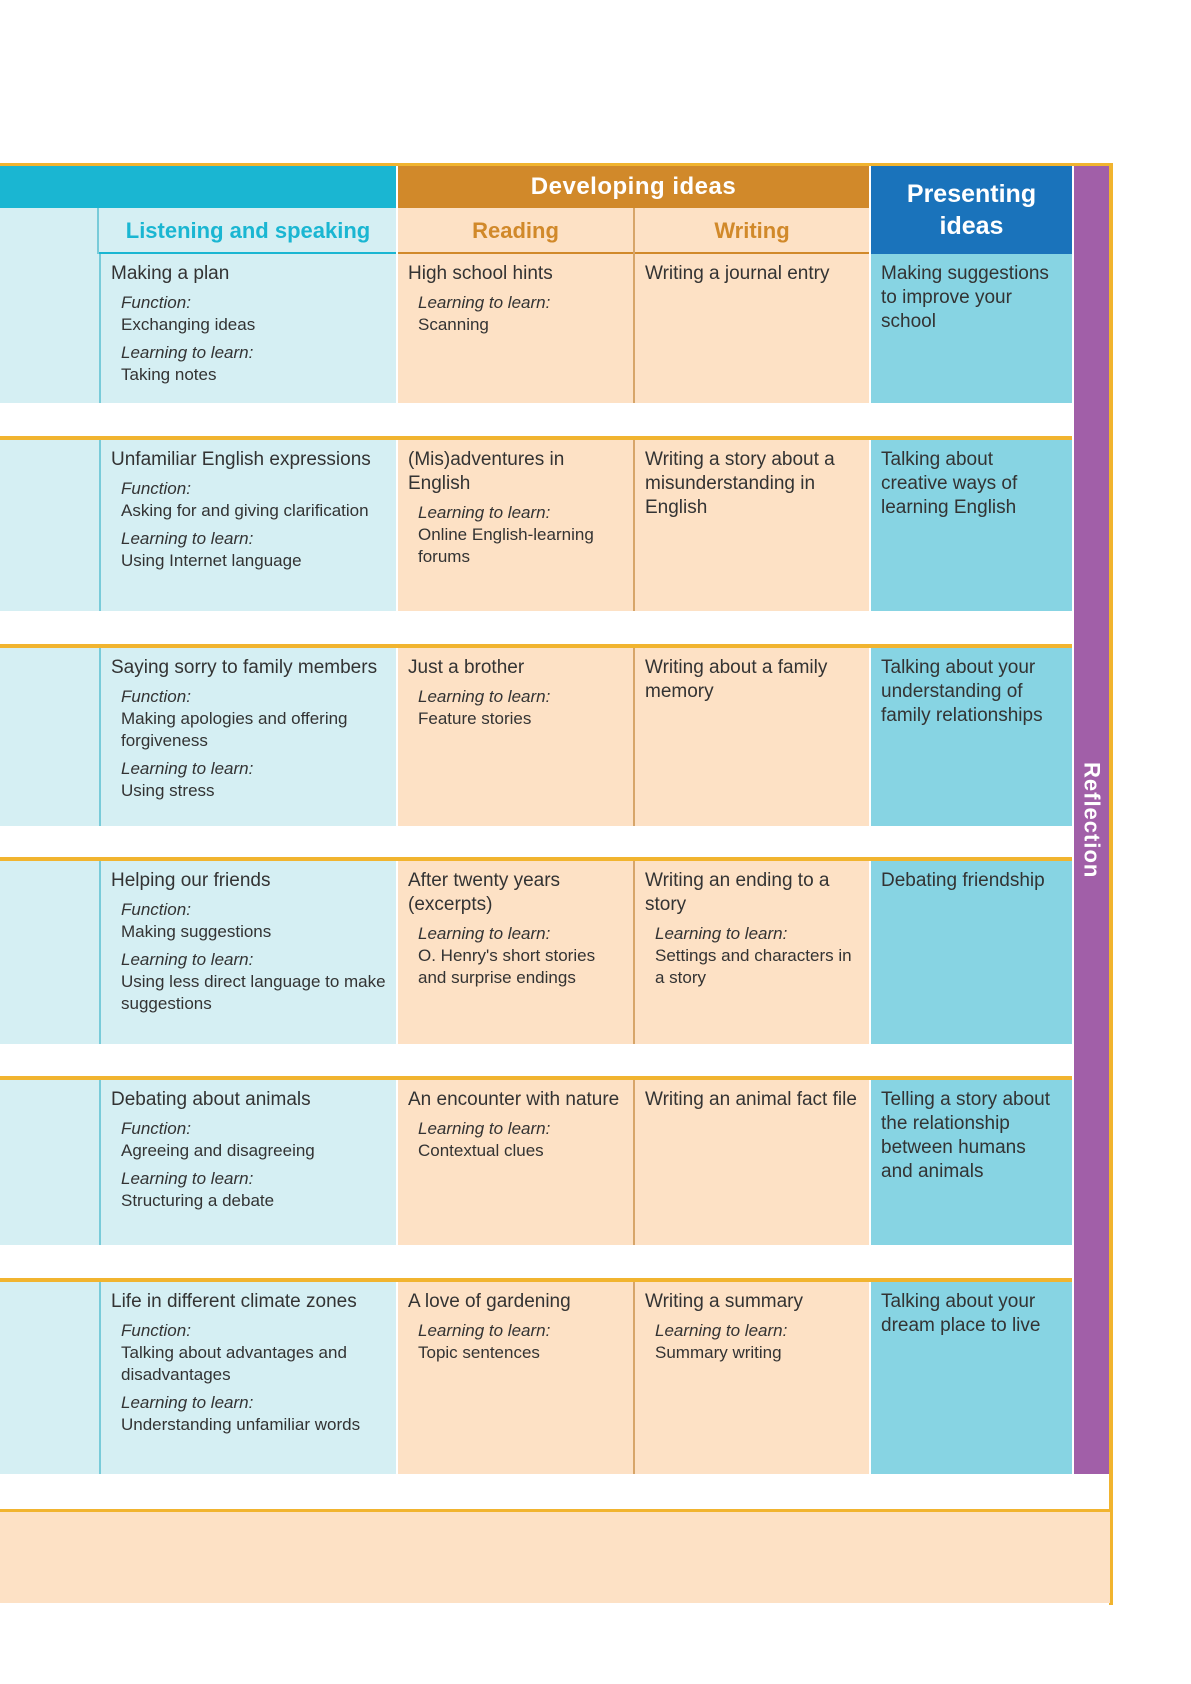  What do you see at coordinates (480, 273) in the screenshot?
I see `reading-title: High school hints` at bounding box center [480, 273].